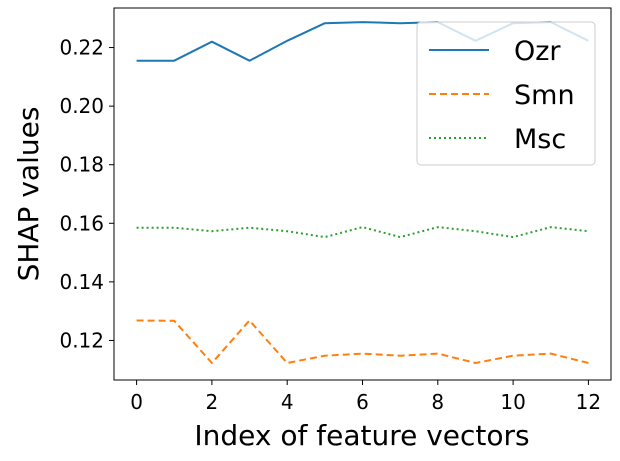 The width and height of the screenshot is (620, 461). I want to click on x-axis: 0 2 4 6 8 10 12, so click(365, 397).